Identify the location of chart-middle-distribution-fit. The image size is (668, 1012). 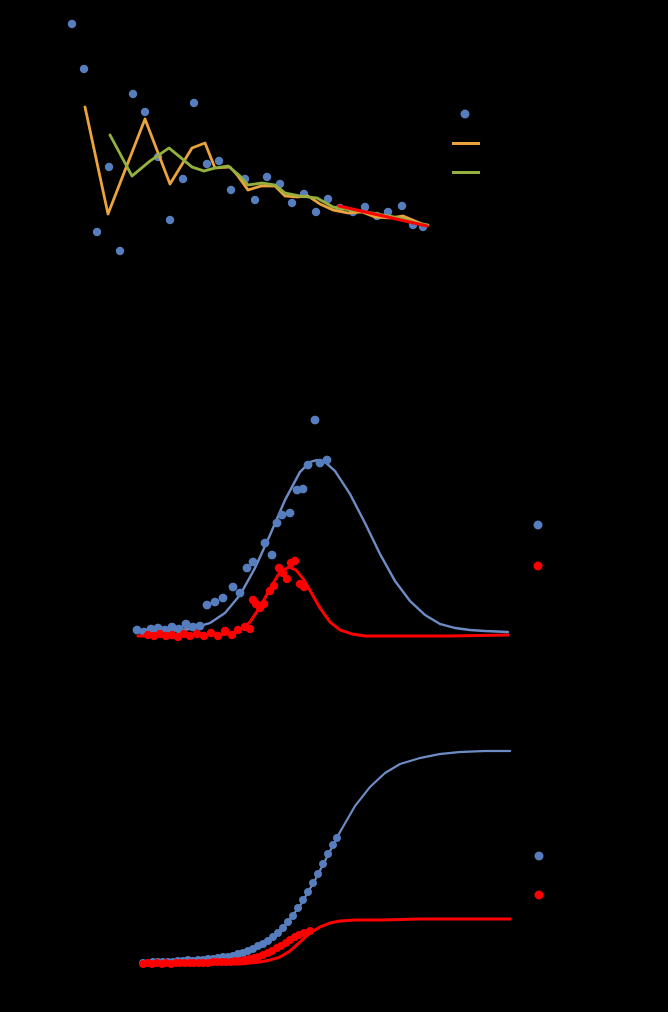
(337, 528).